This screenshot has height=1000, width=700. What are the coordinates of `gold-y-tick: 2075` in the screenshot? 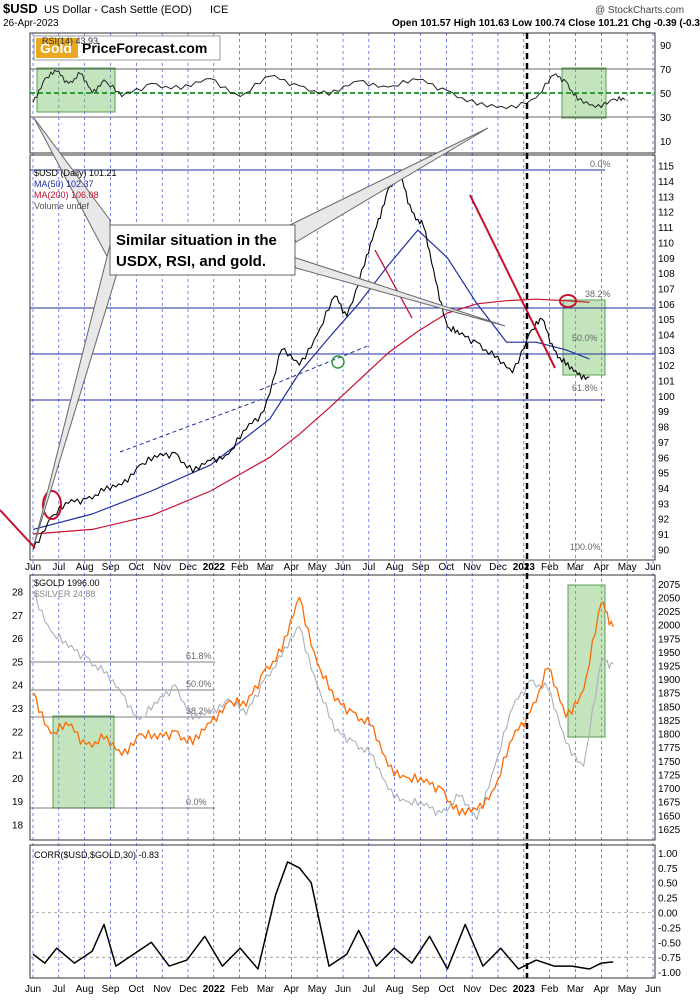 It's located at (669, 585).